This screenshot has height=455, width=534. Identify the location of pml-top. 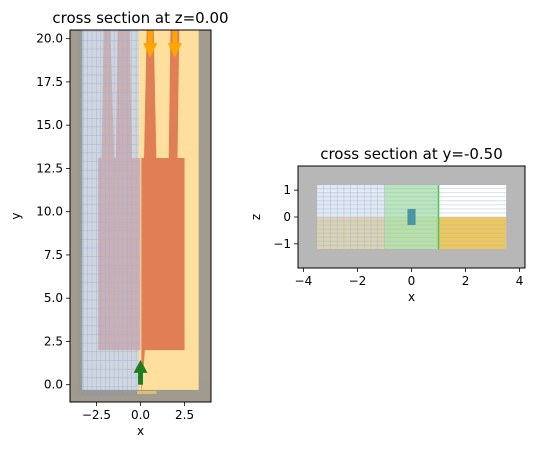
(411, 175).